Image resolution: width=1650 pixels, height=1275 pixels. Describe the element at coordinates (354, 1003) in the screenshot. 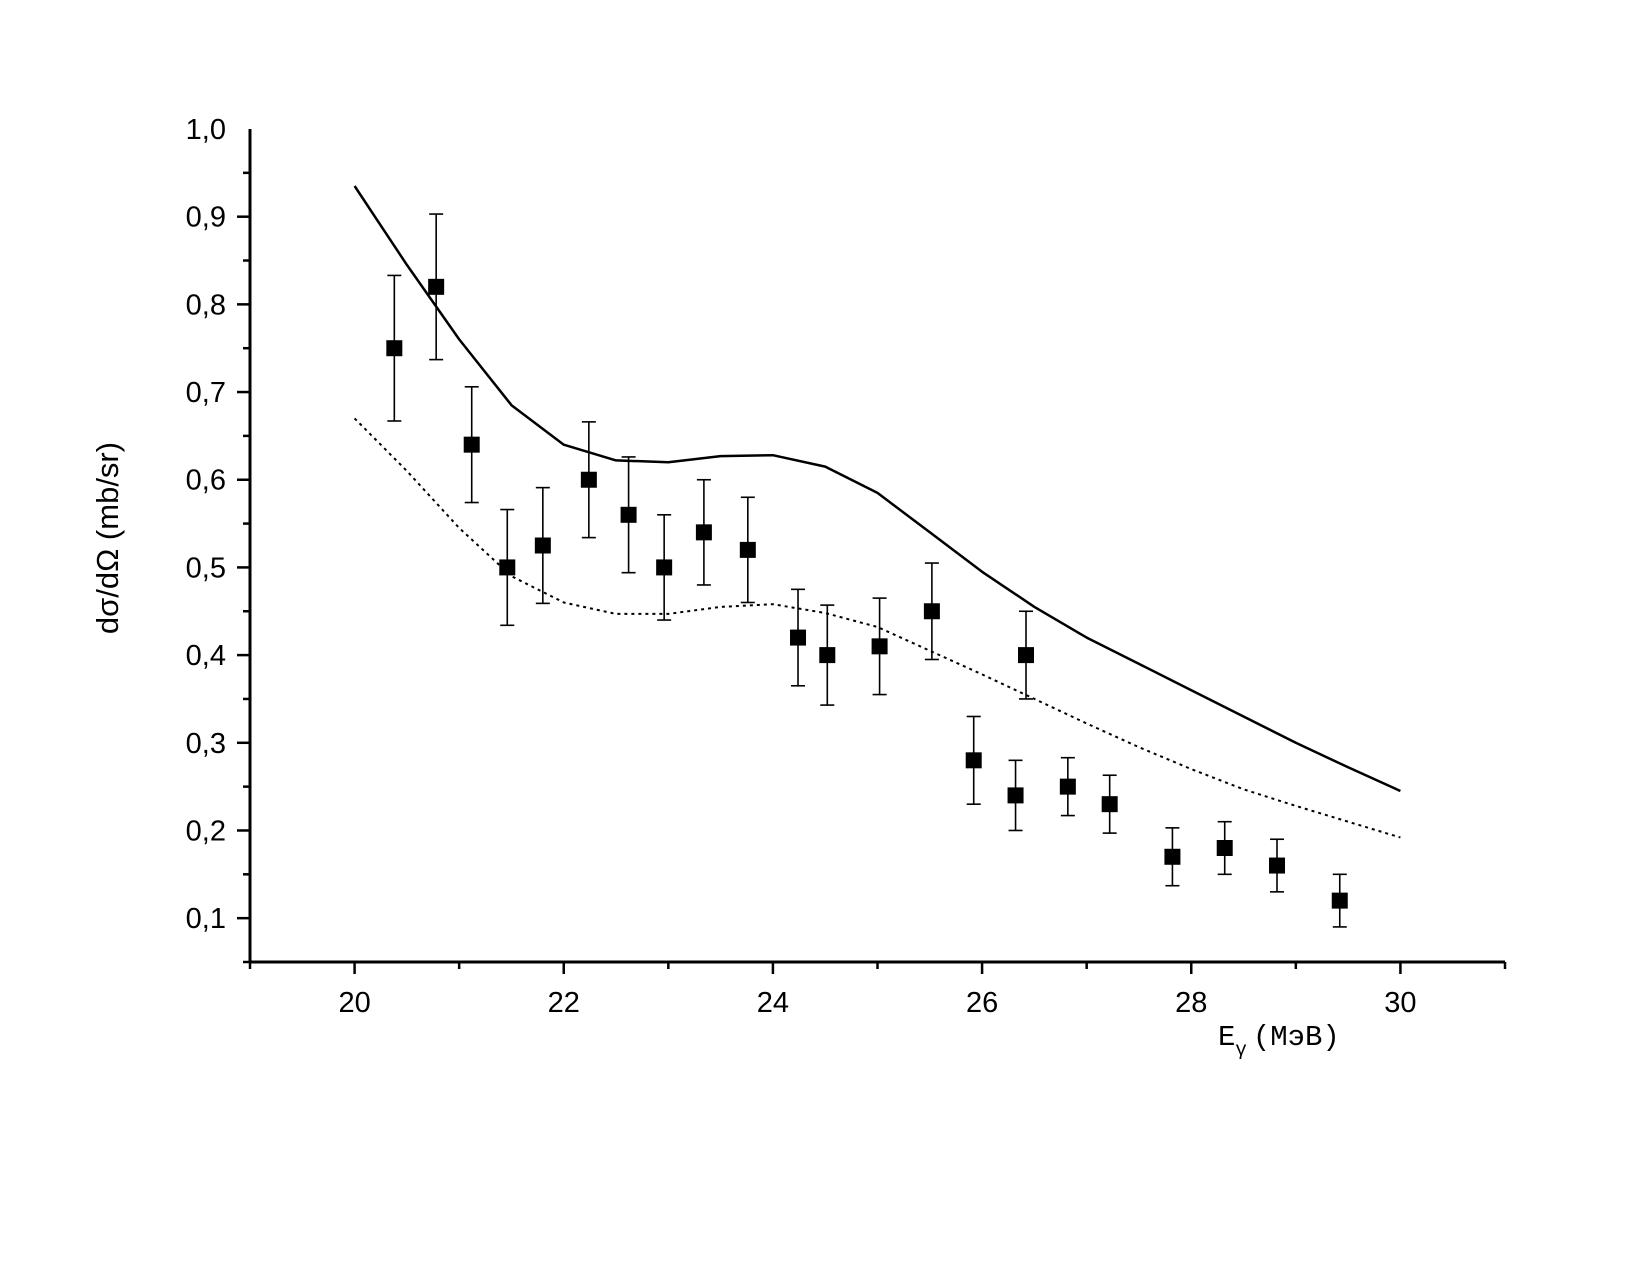

I see `x-tick-label: 20` at that location.